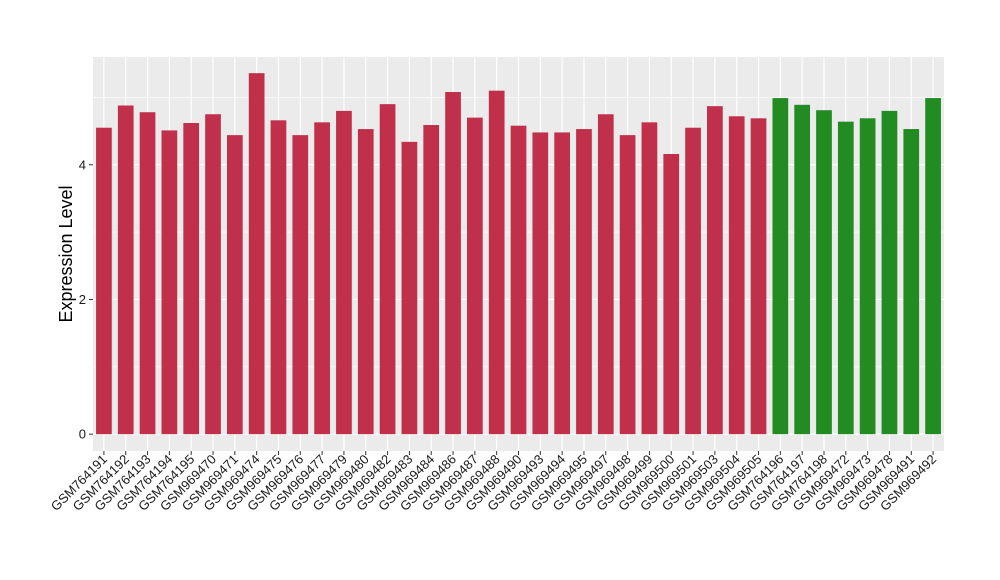  Describe the element at coordinates (82, 434) in the screenshot. I see `y-tick-label: 0` at that location.